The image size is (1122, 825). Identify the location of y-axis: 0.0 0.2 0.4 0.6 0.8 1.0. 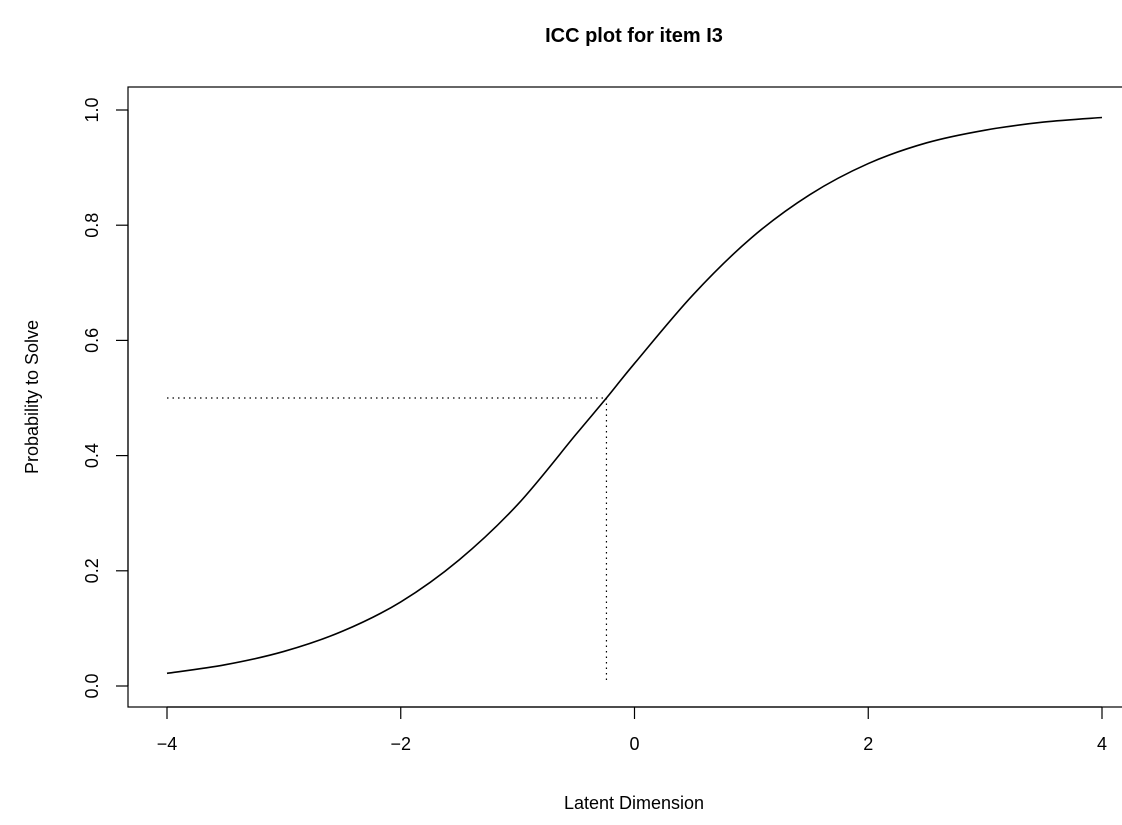
(105, 398).